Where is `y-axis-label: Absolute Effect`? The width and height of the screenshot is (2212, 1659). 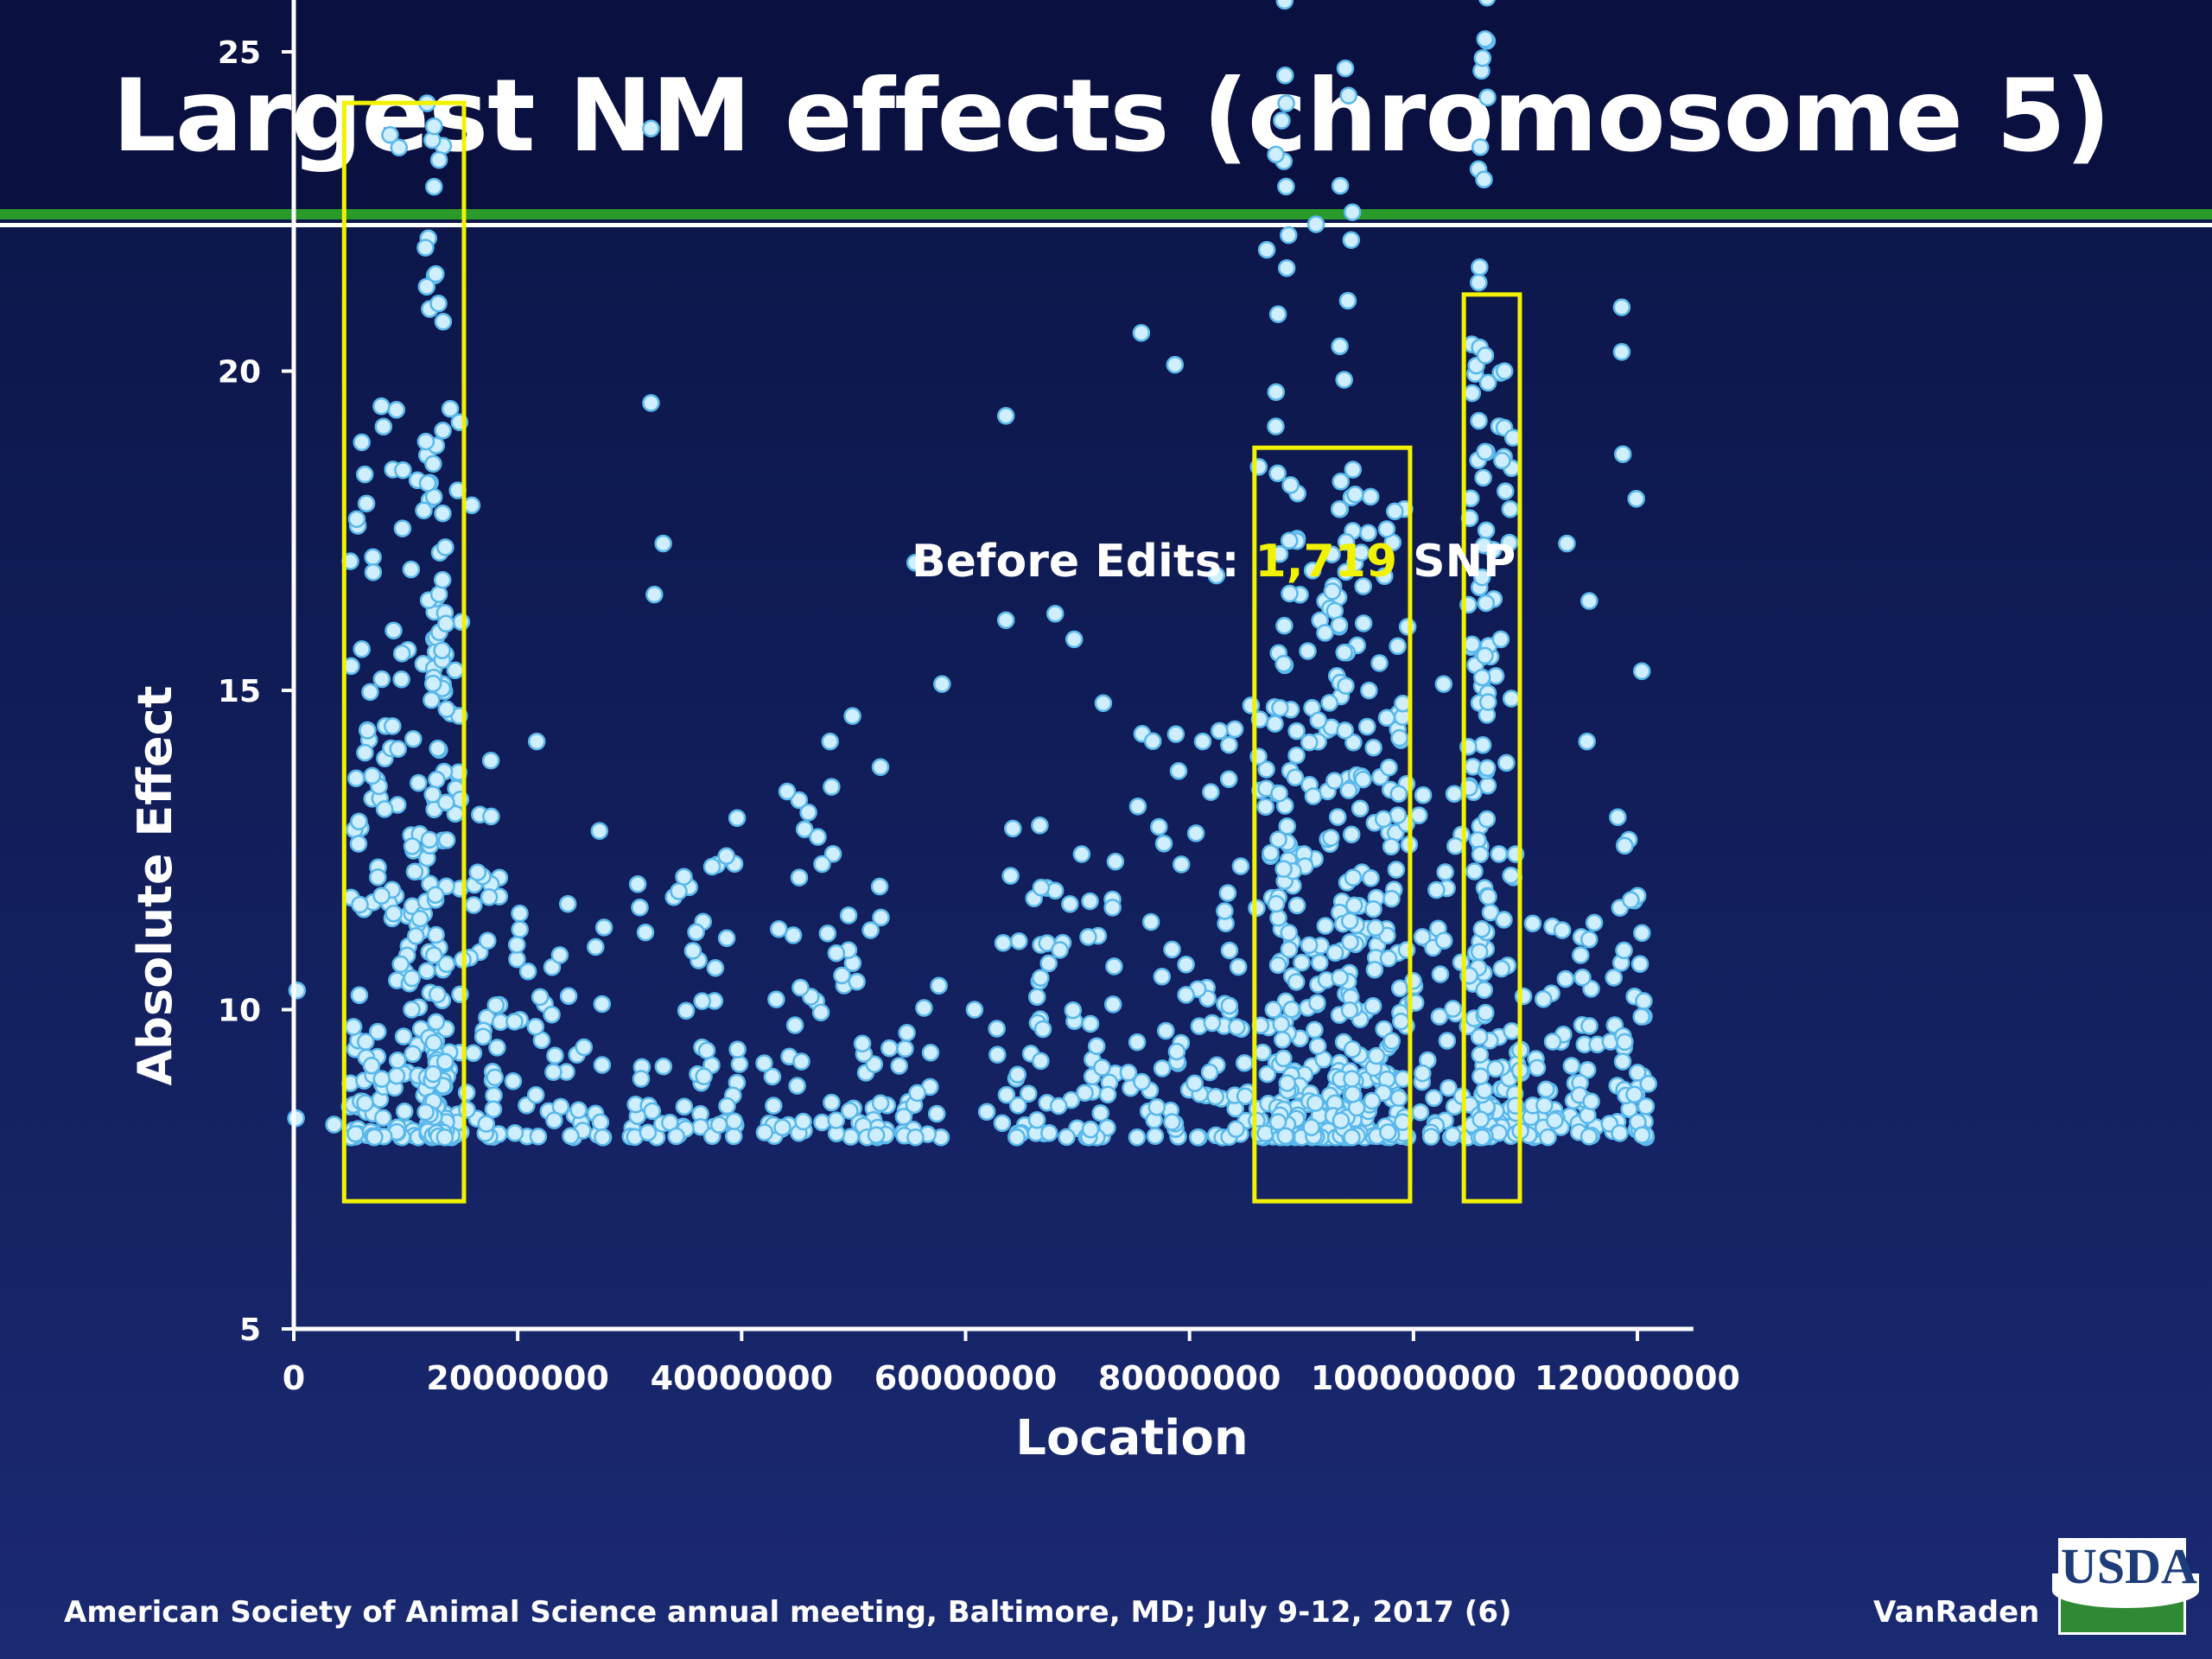 y-axis-label: Absolute Effect is located at coordinates (155, 886).